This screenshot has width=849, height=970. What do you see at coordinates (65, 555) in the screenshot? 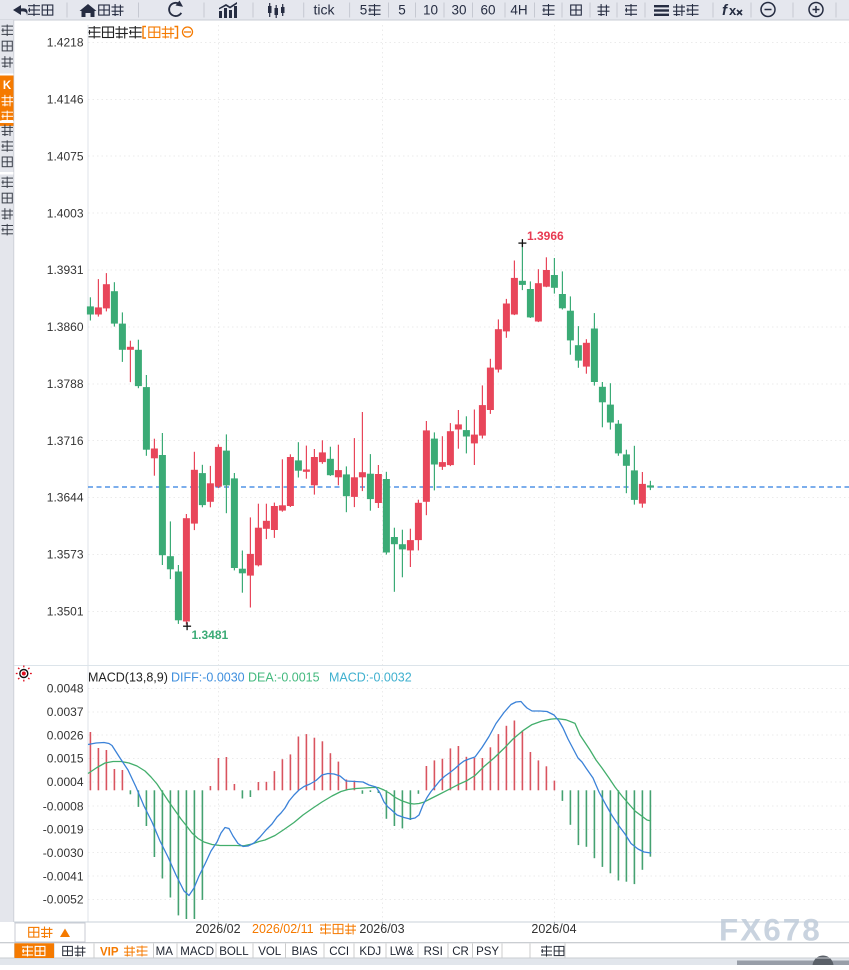
I see `svg-text: 1.3573` at bounding box center [65, 555].